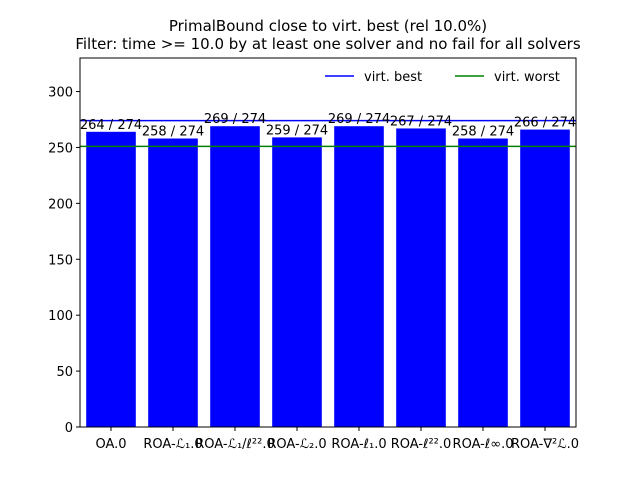 Image resolution: width=640 pixels, height=480 pixels. I want to click on y-tick-label: 0, so click(69, 428).